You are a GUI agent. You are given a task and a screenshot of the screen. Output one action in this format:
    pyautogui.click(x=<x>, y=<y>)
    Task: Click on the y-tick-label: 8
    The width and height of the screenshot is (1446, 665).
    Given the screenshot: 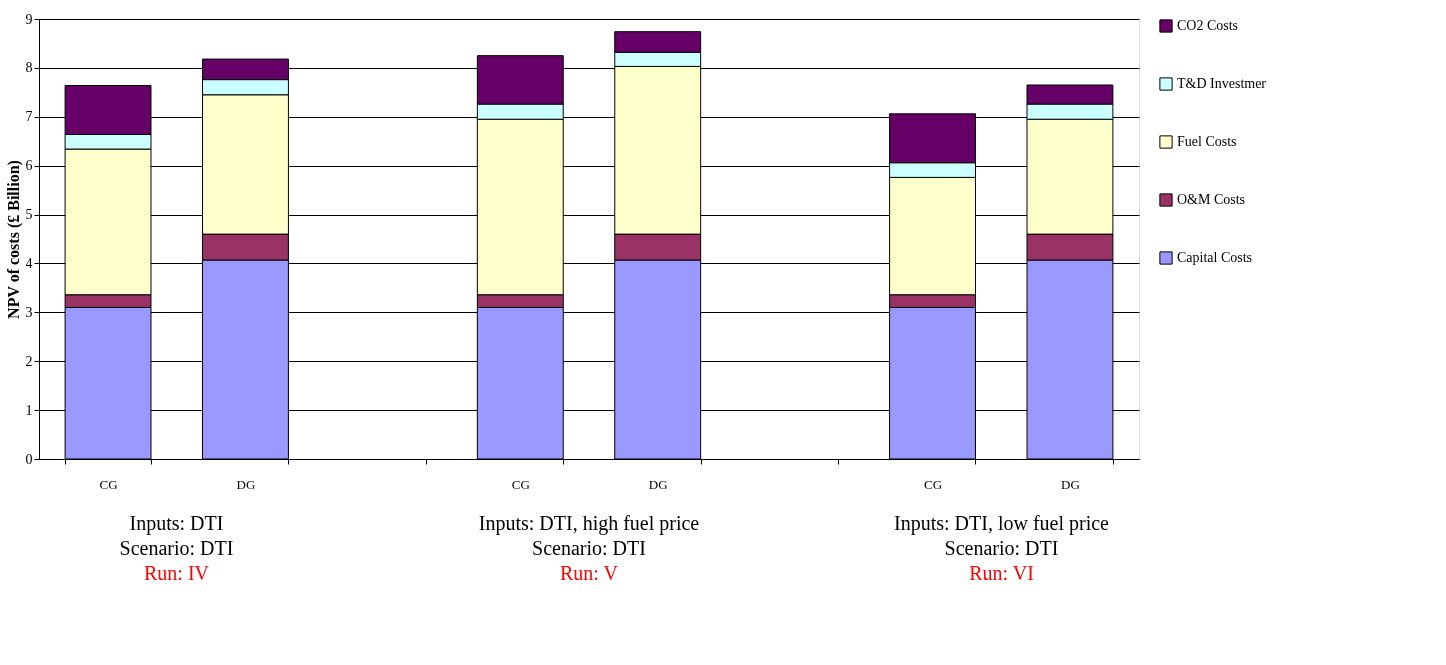 What is the action you would take?
    pyautogui.click(x=29, y=68)
    